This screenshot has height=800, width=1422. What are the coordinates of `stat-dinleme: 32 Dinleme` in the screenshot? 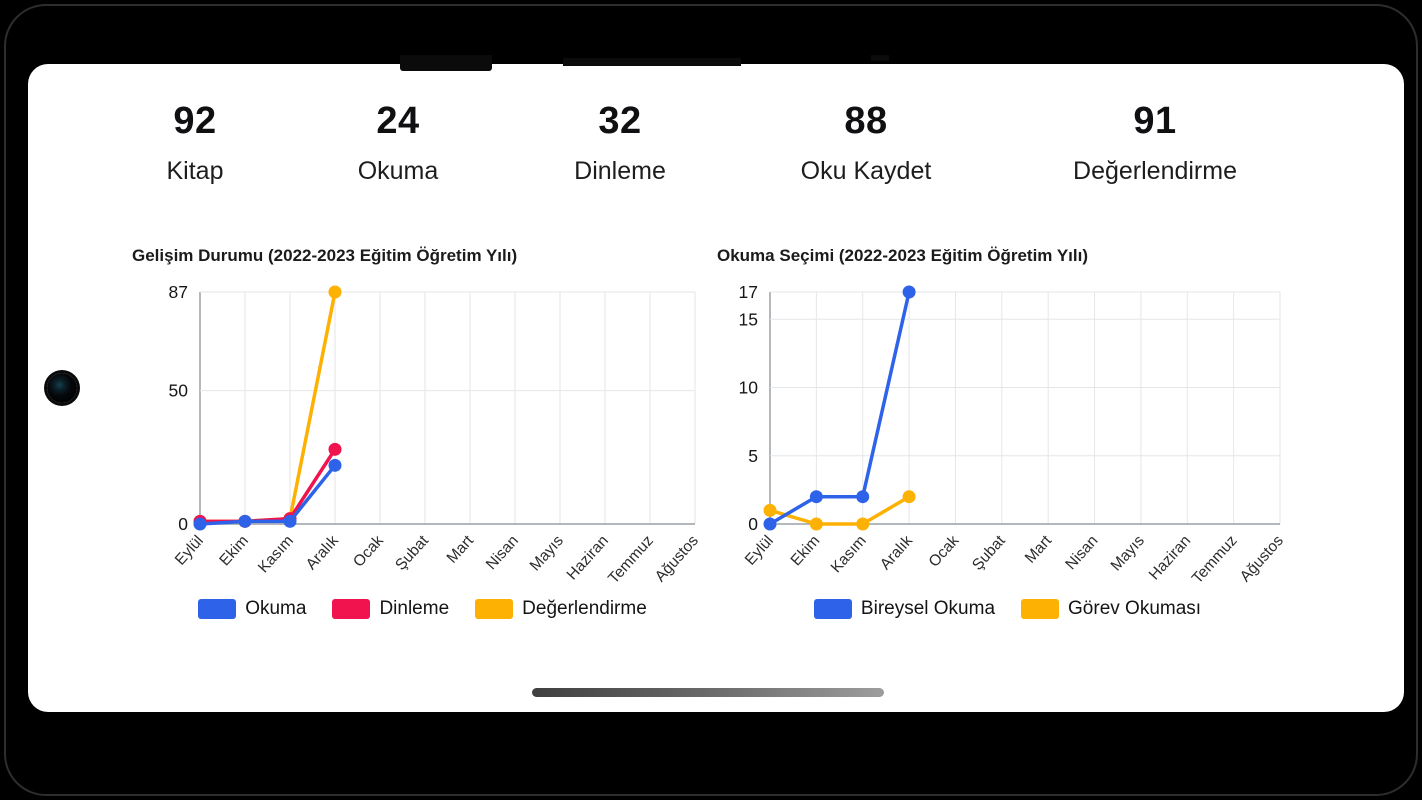 It's located at (620, 143).